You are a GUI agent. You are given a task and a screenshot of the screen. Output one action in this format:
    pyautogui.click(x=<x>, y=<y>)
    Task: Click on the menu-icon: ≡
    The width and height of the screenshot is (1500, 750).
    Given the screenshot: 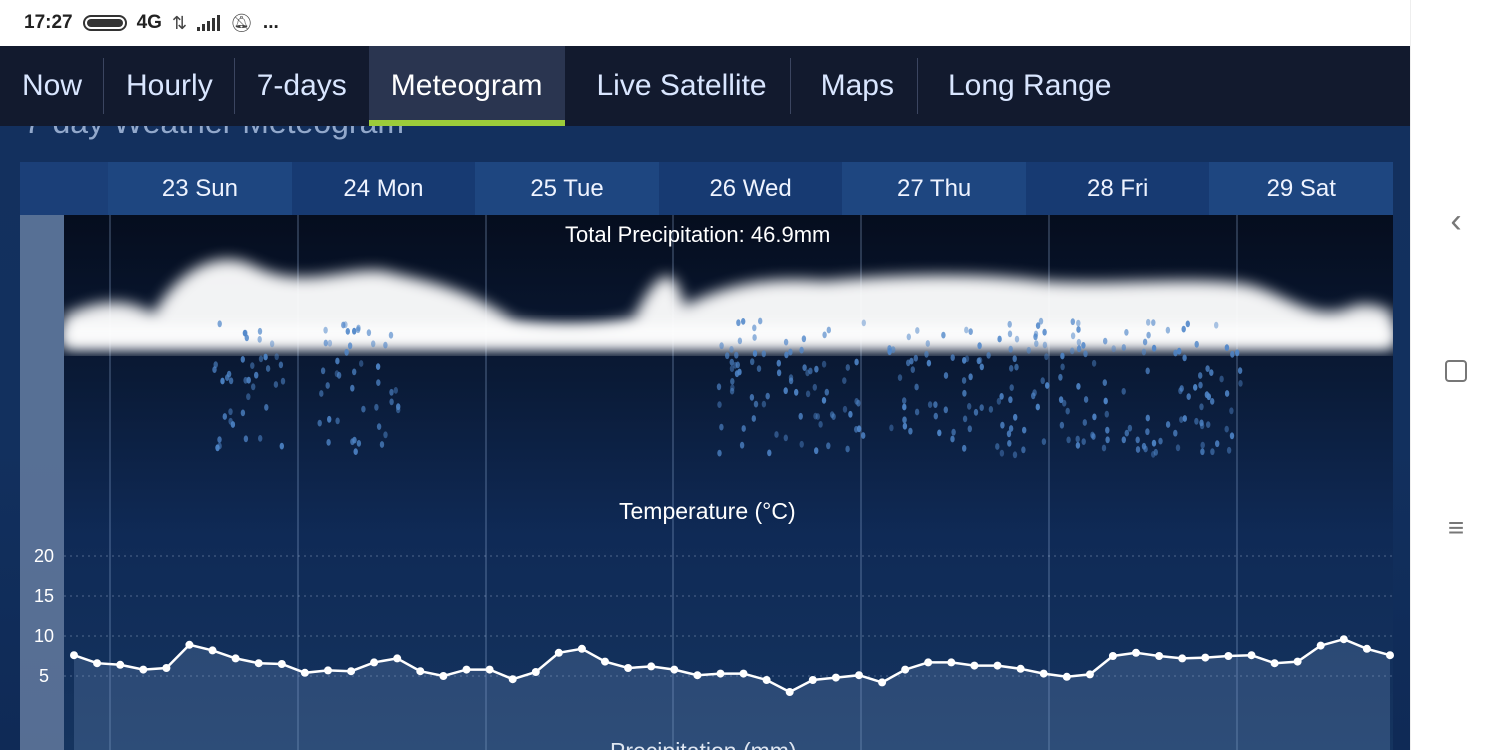 What is the action you would take?
    pyautogui.click(x=1456, y=527)
    